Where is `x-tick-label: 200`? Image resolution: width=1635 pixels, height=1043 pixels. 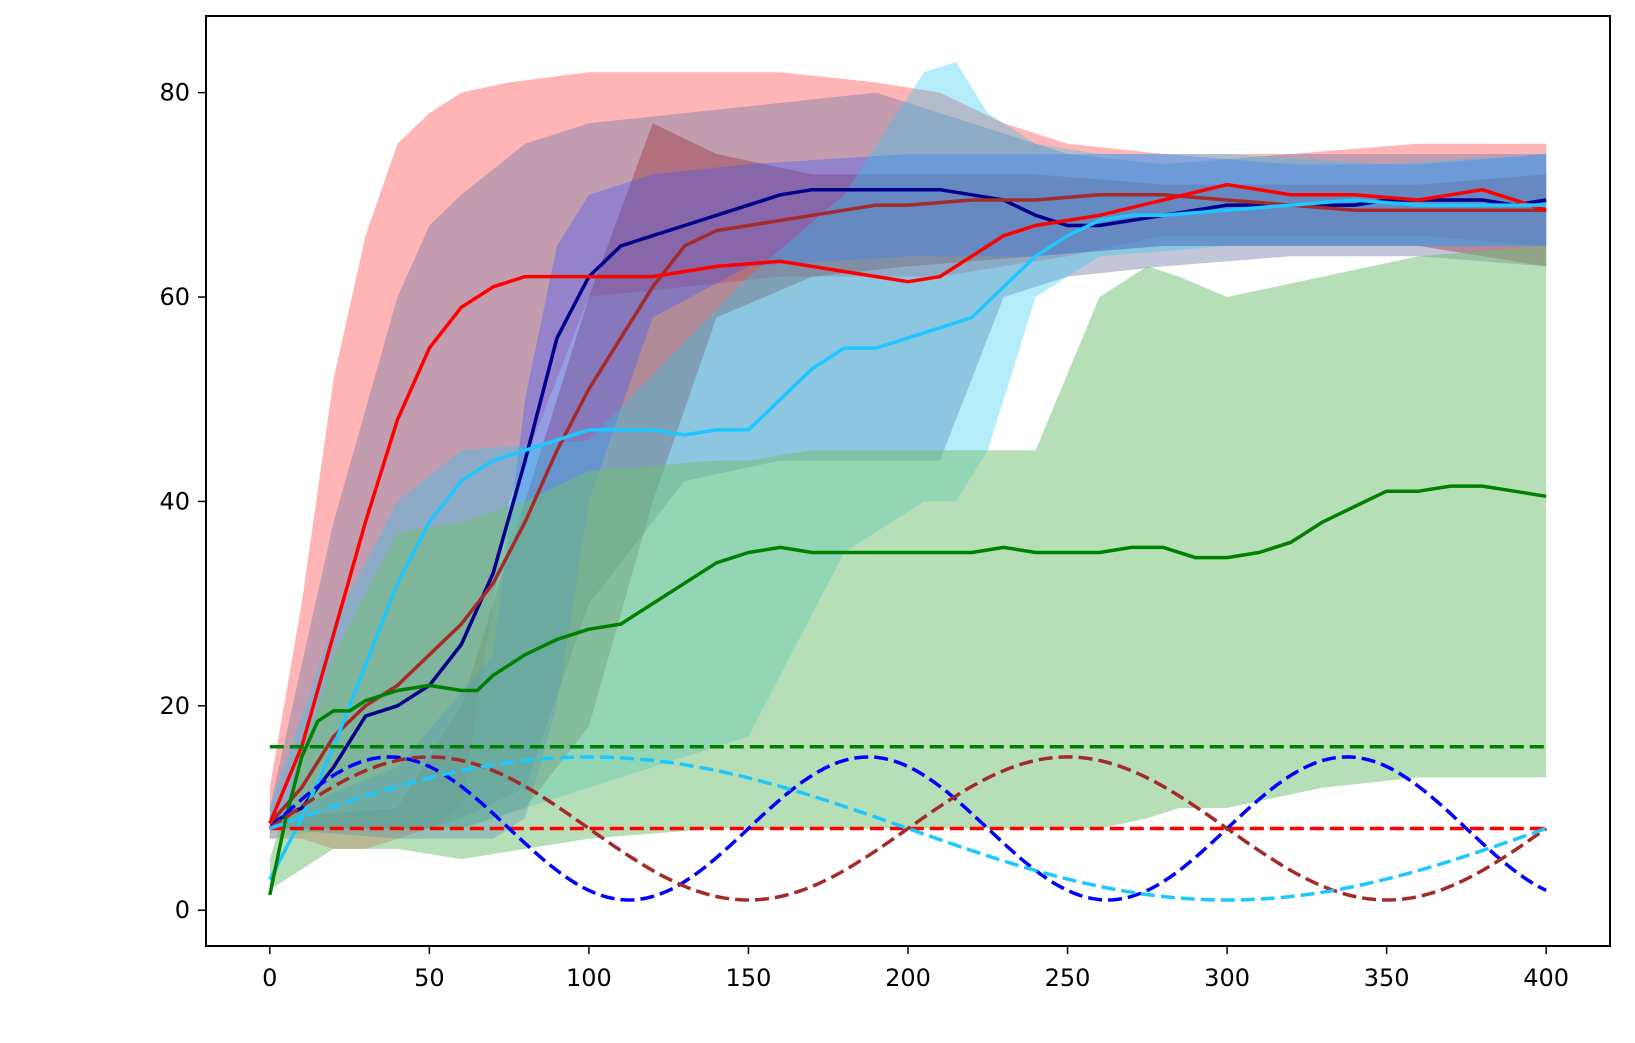 x-tick-label: 200 is located at coordinates (908, 978).